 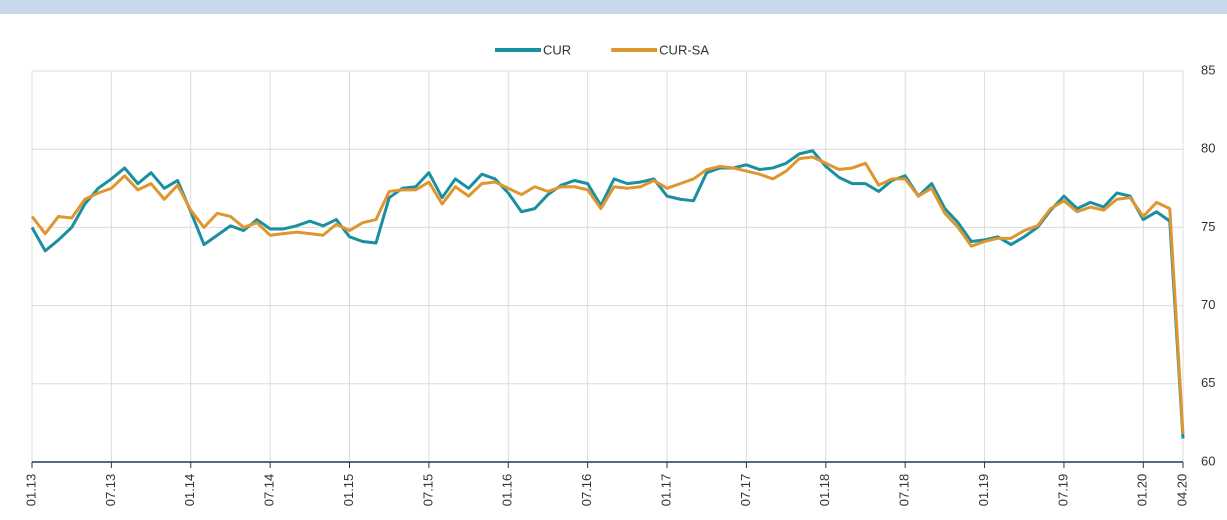 I want to click on x-tick-label: 01.15, so click(x=348, y=490).